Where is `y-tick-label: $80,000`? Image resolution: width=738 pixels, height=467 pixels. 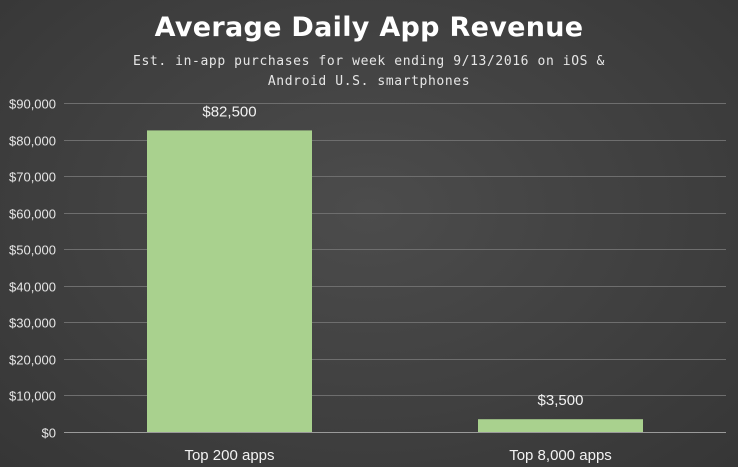 y-tick-label: $80,000 is located at coordinates (32, 141).